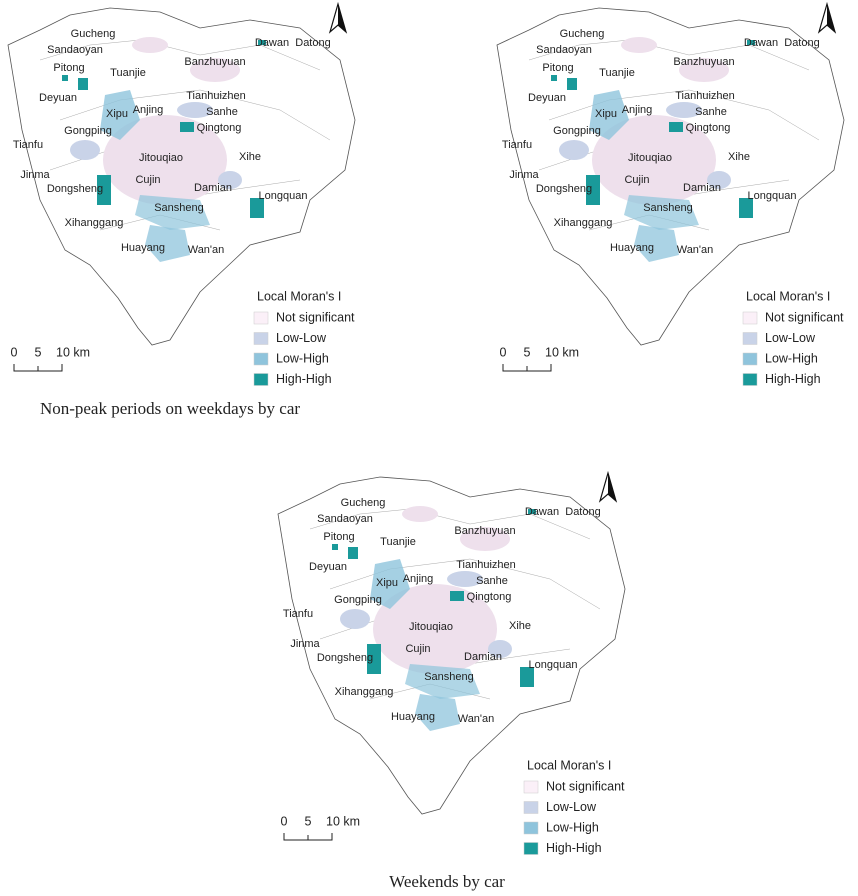 Image resolution: width=858 pixels, height=896 pixels. I want to click on panel-caption: Weekends by car, so click(447, 881).